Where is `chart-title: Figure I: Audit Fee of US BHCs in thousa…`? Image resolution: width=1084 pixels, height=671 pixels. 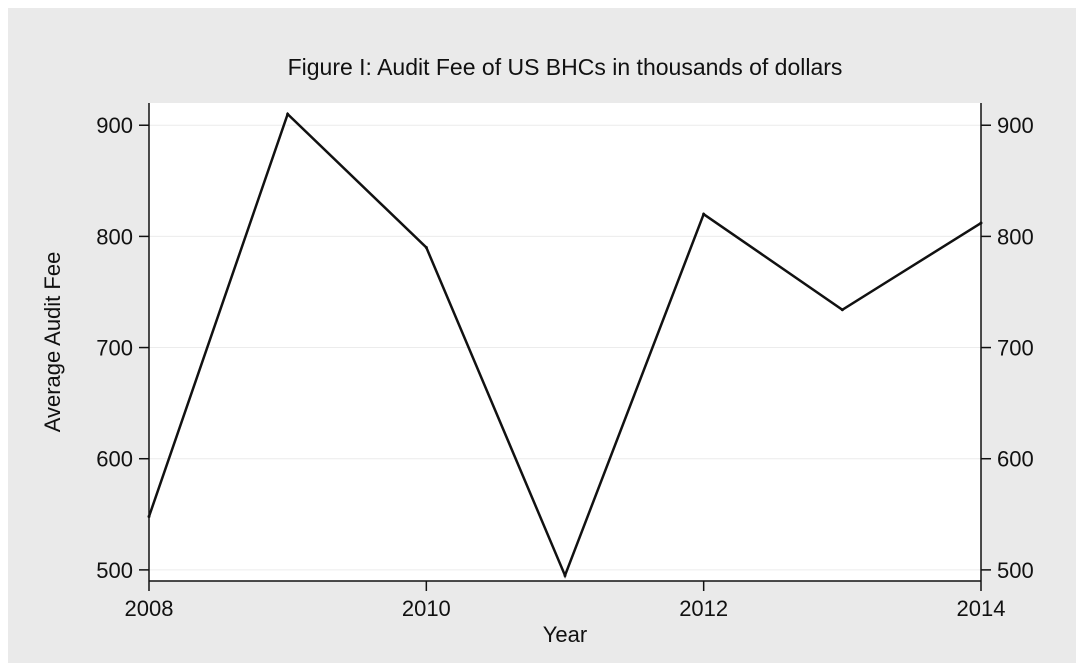 chart-title: Figure I: Audit Fee of US BHCs in thousa… is located at coordinates (565, 67).